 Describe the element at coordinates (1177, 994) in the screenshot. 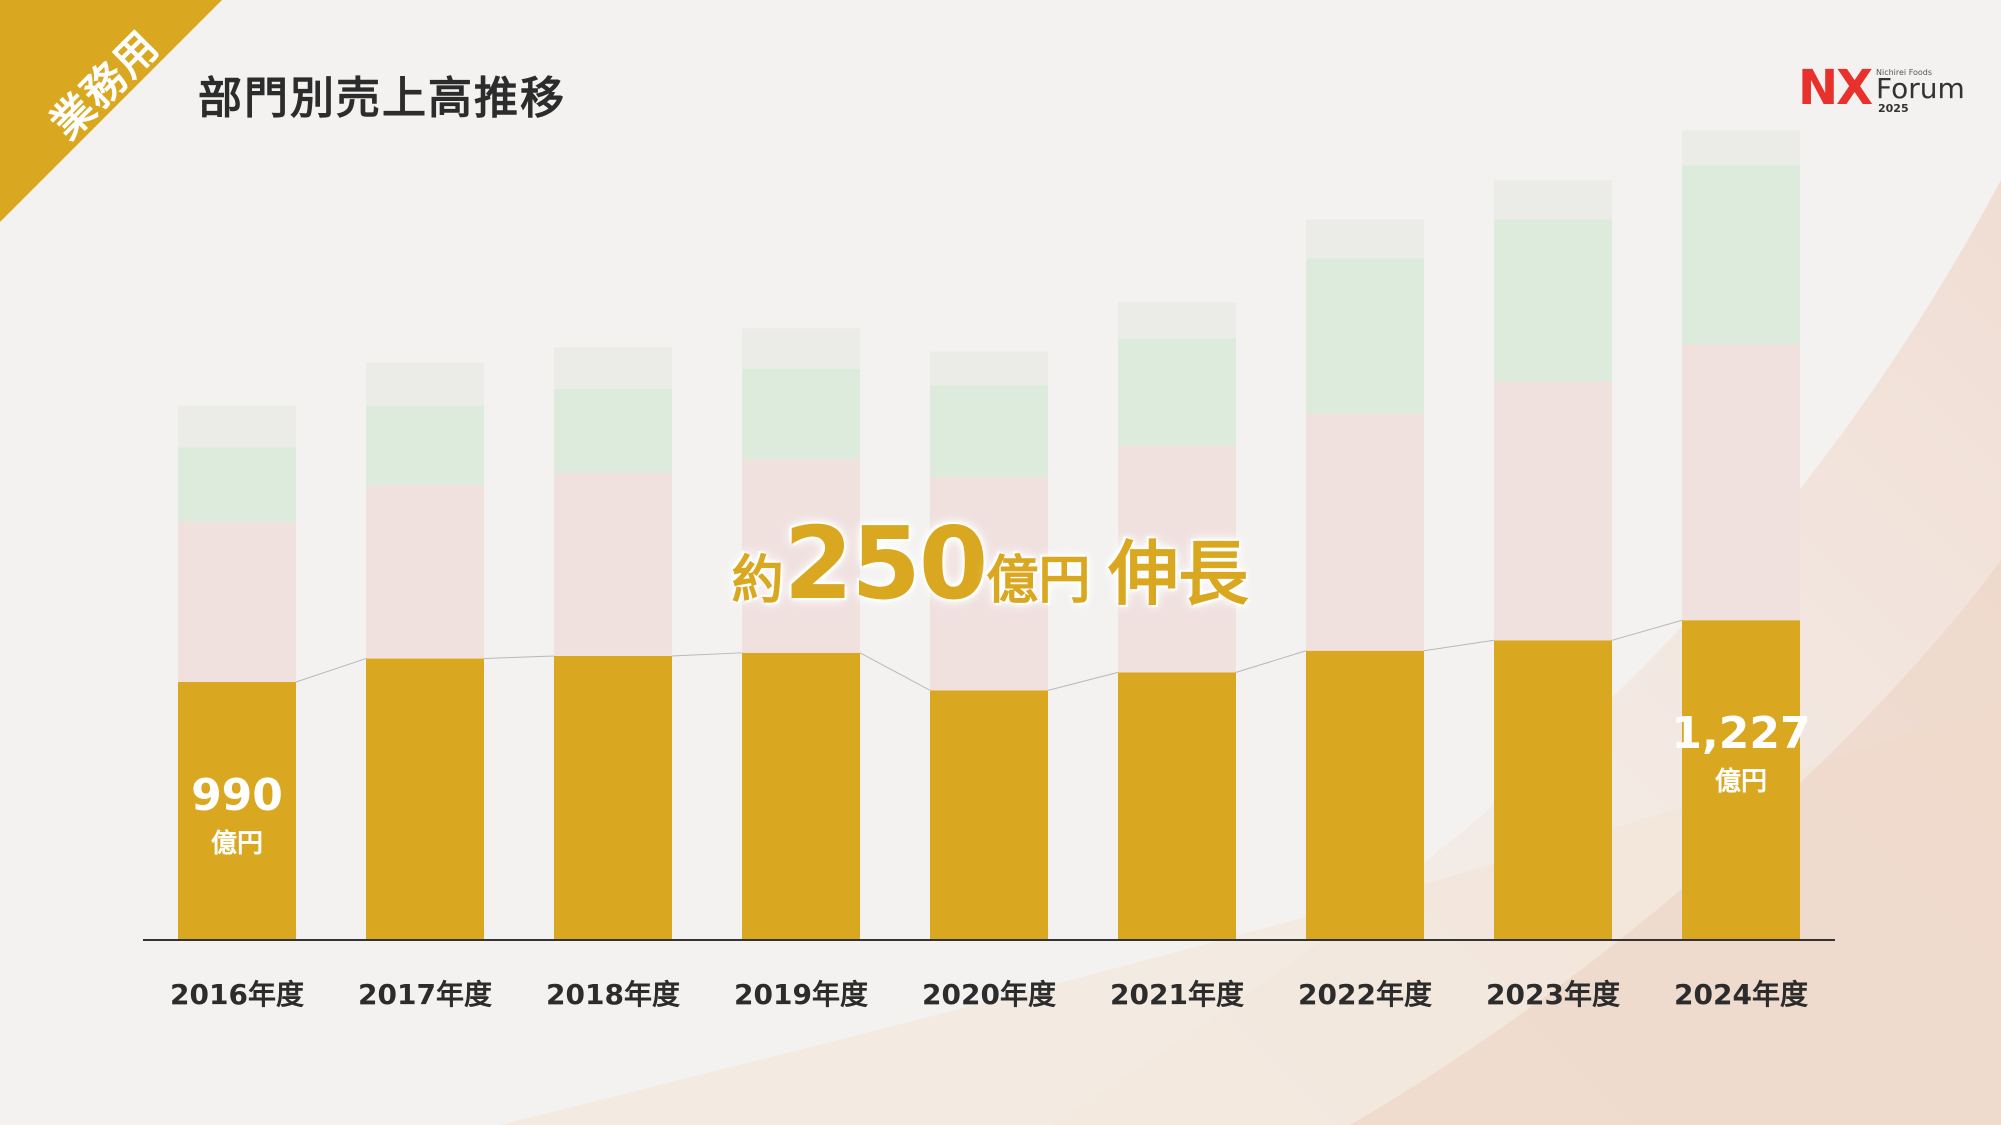

I see `x-tick-label: 2021年度` at that location.